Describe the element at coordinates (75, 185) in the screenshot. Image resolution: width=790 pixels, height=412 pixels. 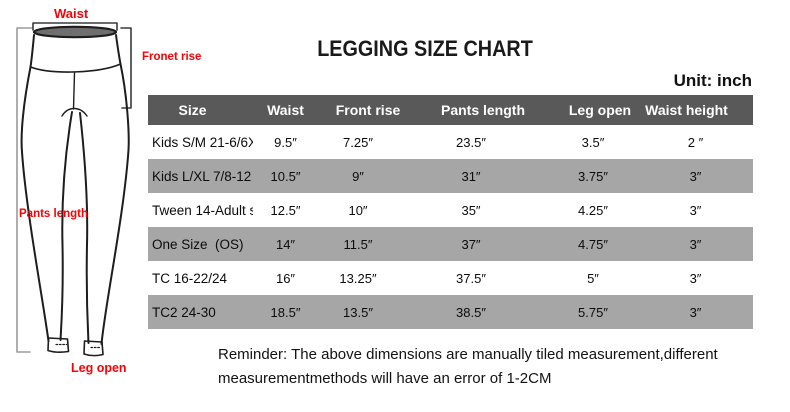
I see `leggings-outline` at that location.